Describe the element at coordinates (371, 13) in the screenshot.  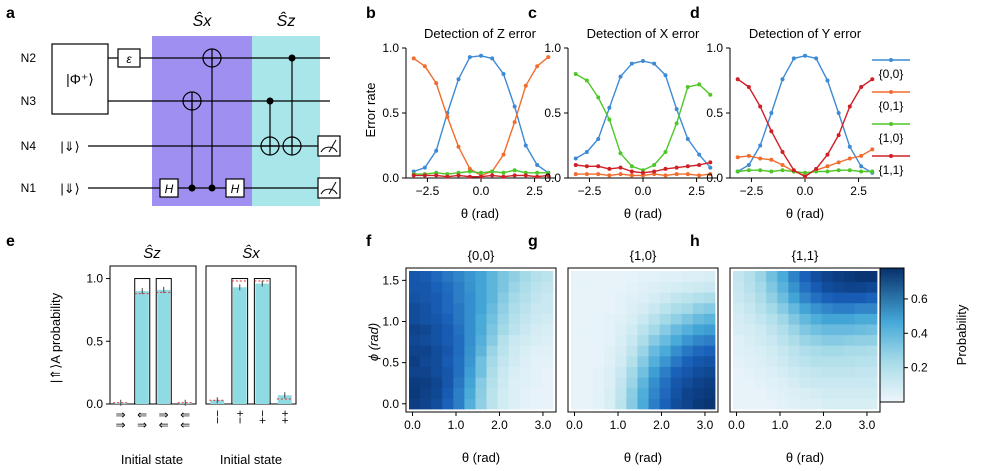
I see `panel-label-b: b` at that location.